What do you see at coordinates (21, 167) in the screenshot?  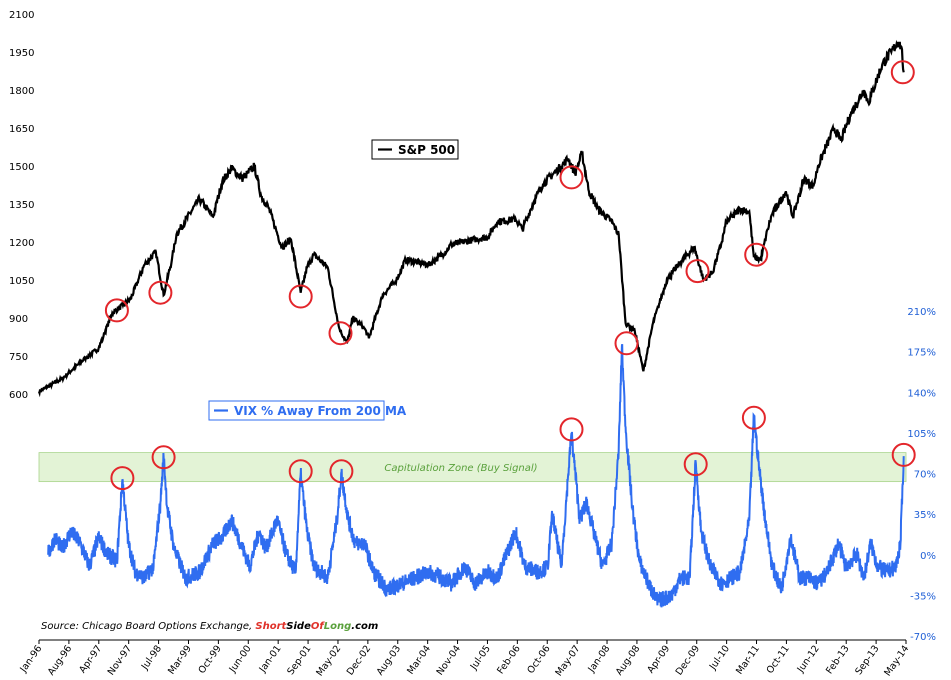 I see `left-tick-label: 1500` at bounding box center [21, 167].